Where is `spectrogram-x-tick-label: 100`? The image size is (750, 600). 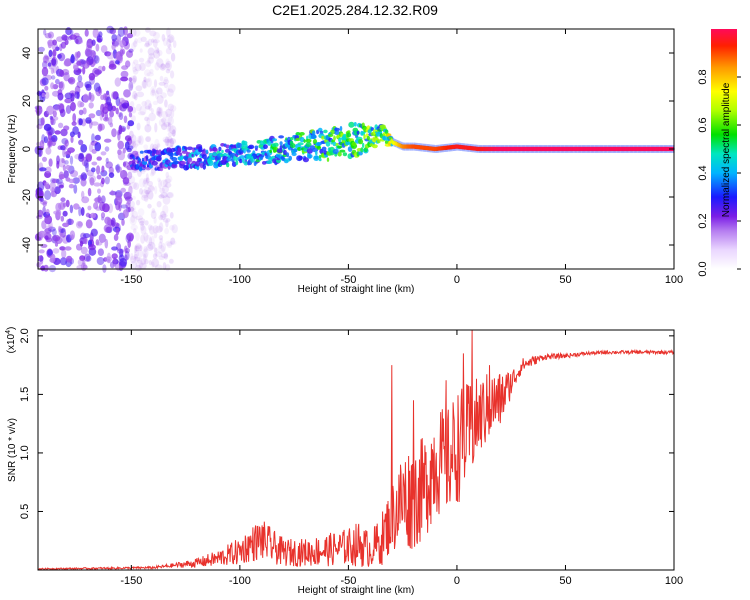
spectrogram-x-tick-label: 100 is located at coordinates (674, 280).